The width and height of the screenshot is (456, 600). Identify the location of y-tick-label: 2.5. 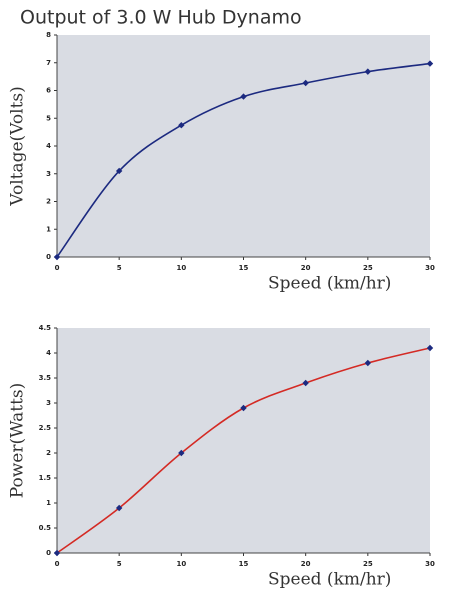
(45, 428).